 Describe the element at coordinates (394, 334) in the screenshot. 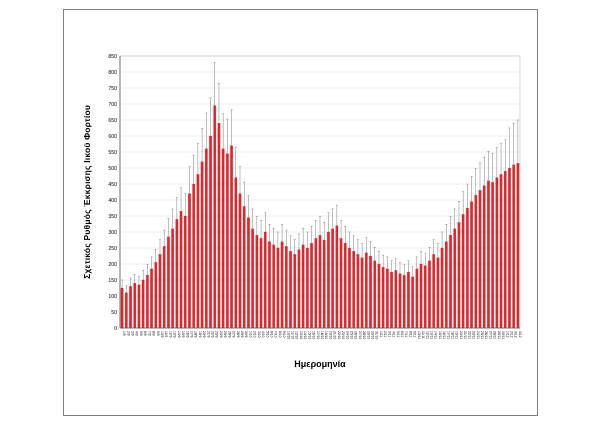

I see `x-tick-label: 4/11` at that location.